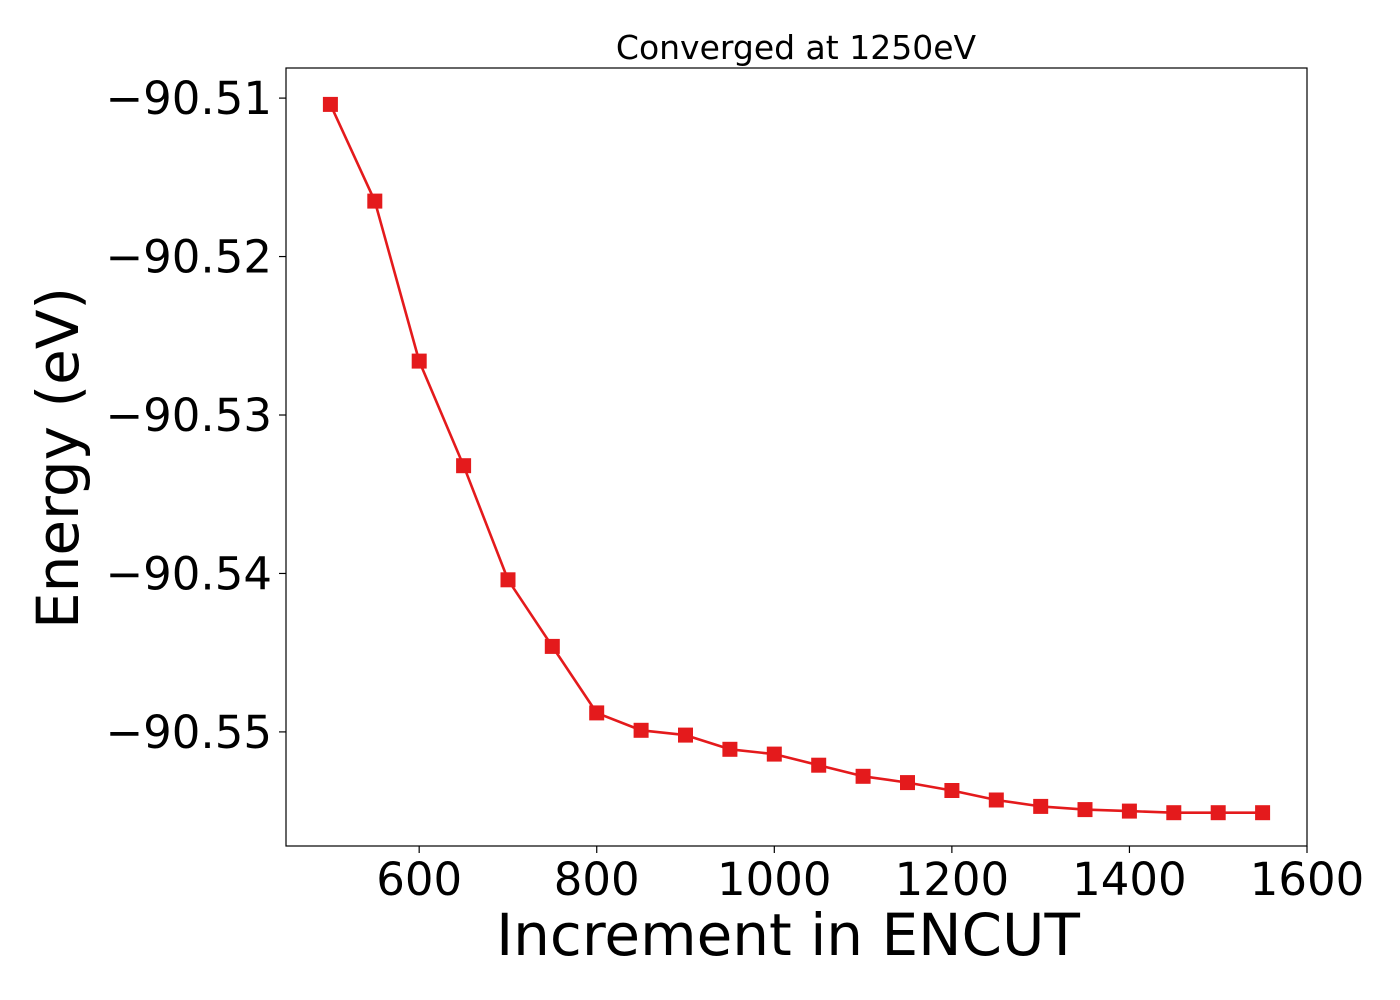 The height and width of the screenshot is (1000, 1400). I want to click on x-tick-label: 1000, so click(774, 879).